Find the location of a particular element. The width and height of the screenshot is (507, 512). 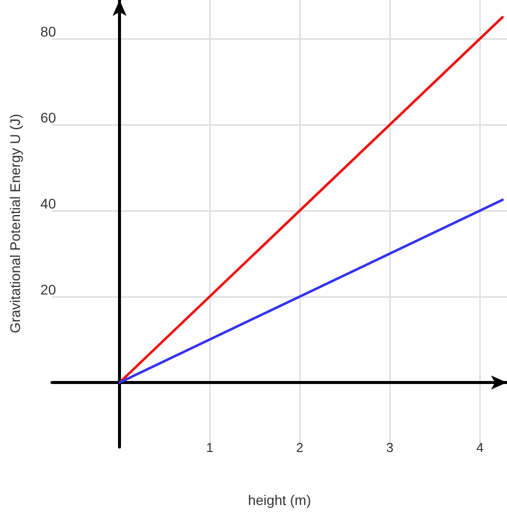

y-tick-label: 80 is located at coordinates (48, 32).